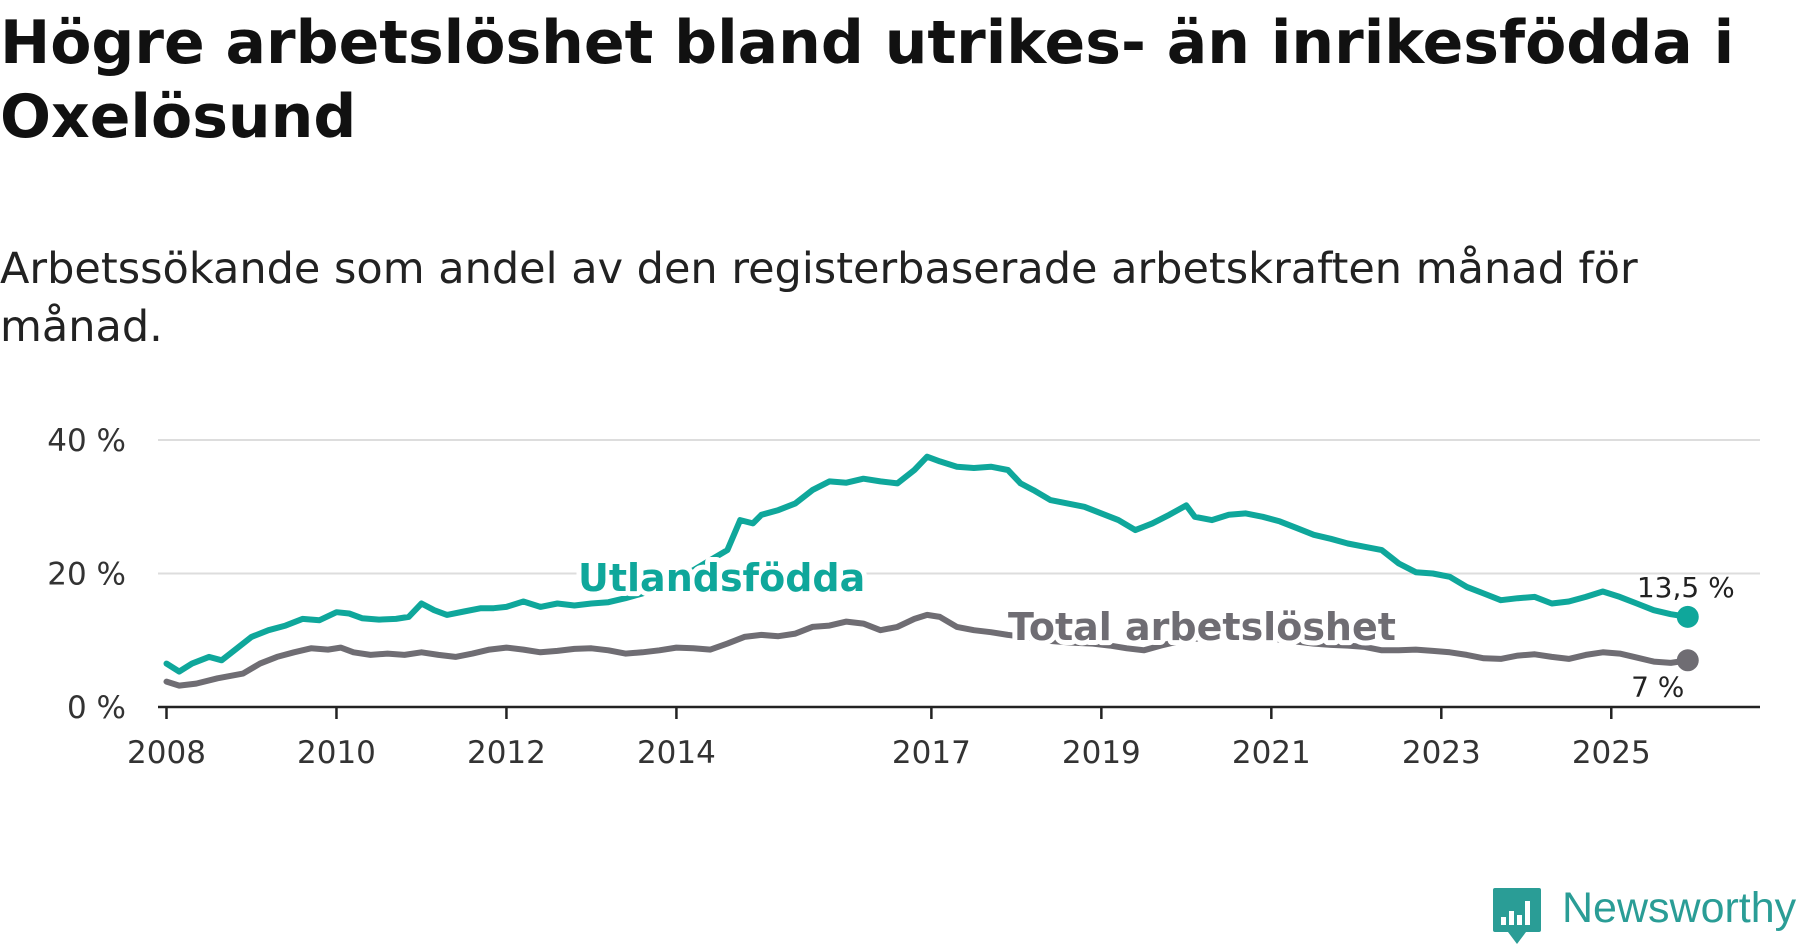 The image size is (1800, 948). I want to click on end-point-total, so click(1687, 660).